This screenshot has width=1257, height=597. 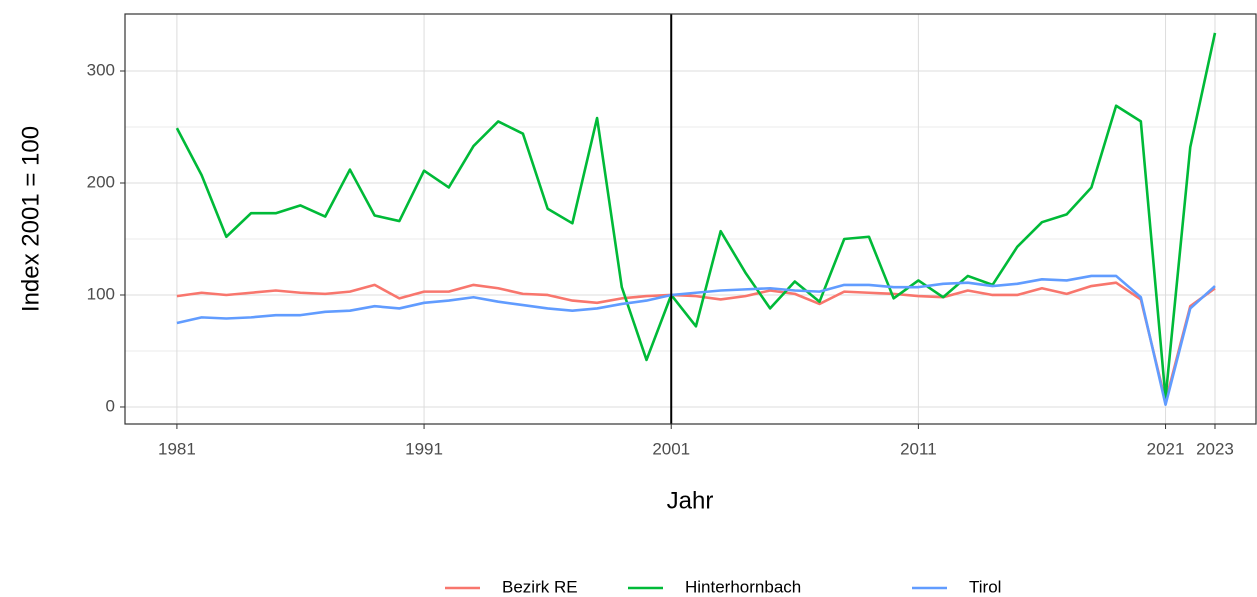 I want to click on y-tick-label: 100, so click(x=101, y=293).